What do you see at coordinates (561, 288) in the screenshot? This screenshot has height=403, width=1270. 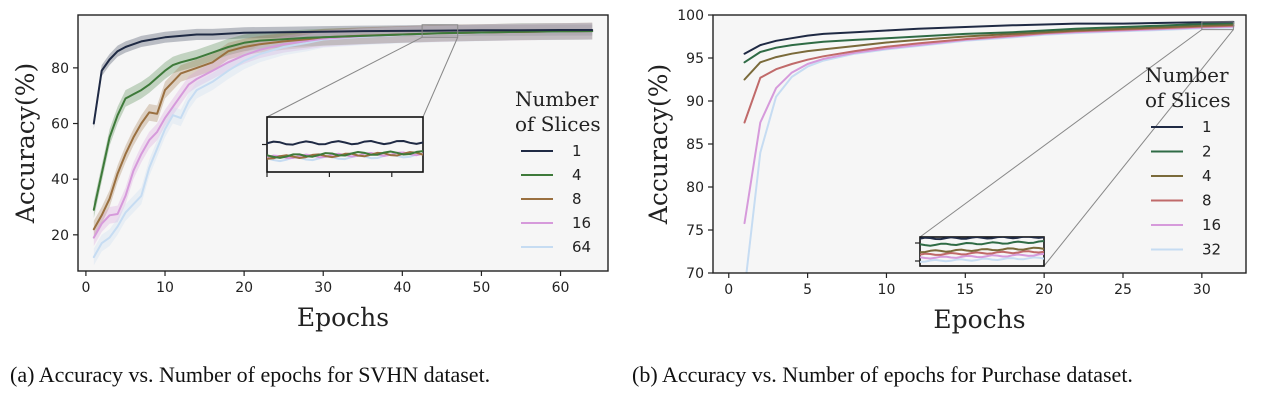 I see `x-tick-label: 60` at bounding box center [561, 288].